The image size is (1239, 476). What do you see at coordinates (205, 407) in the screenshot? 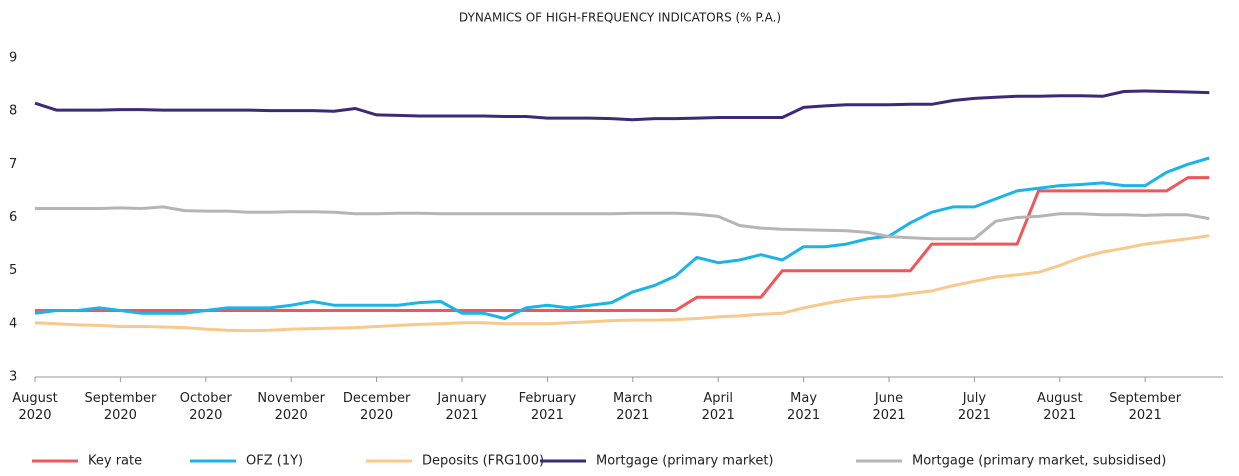
I see `x-tick-label: October 2020` at bounding box center [205, 407].